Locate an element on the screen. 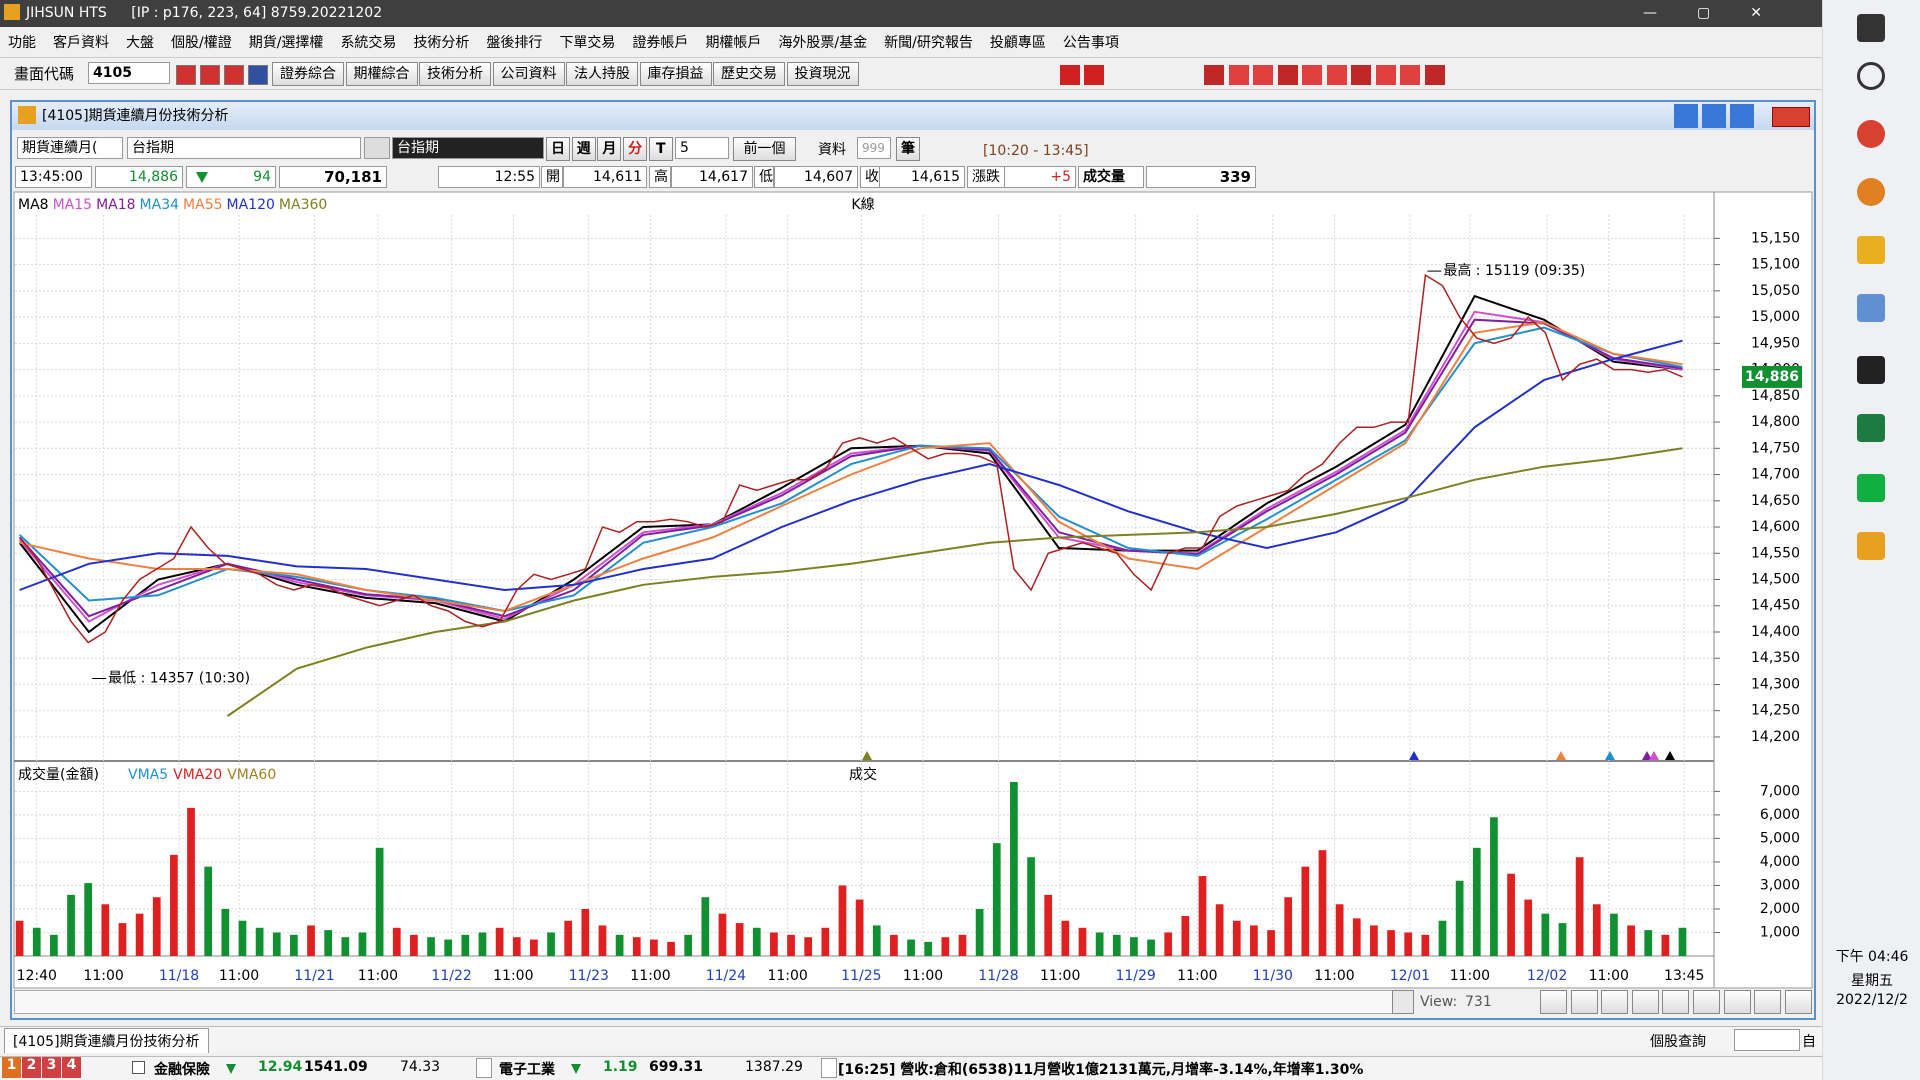  period-button: 分 is located at coordinates (635, 149).